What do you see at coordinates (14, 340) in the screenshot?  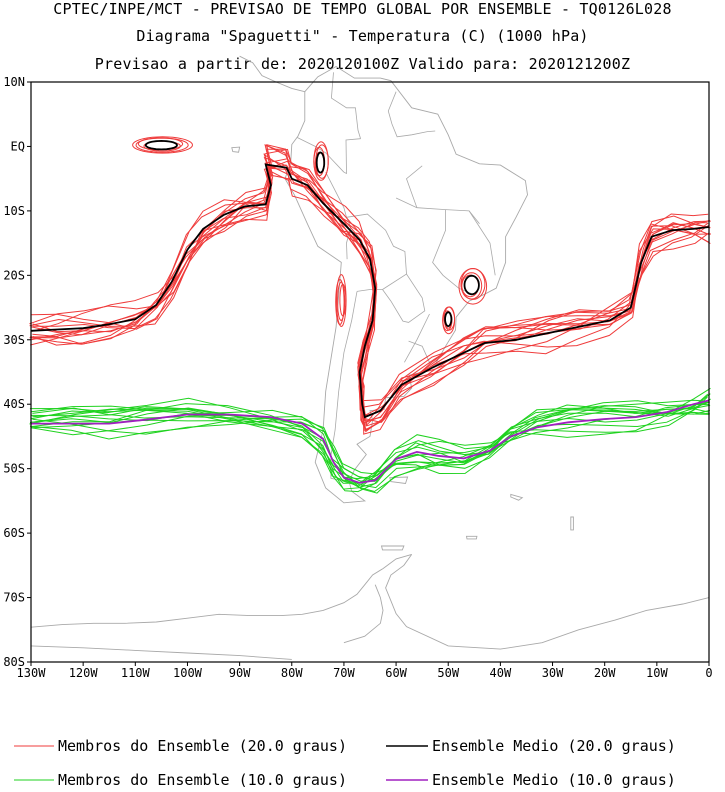 I see `y-tick-label: 30S` at bounding box center [14, 340].